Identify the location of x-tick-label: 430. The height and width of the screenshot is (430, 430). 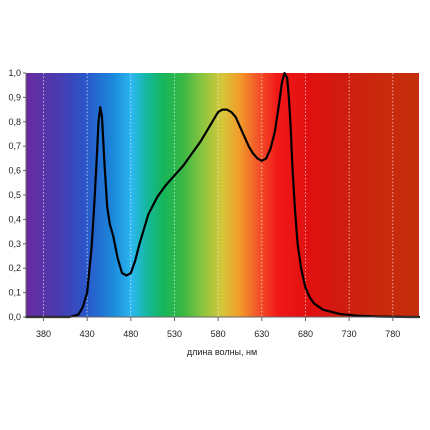
(87, 334).